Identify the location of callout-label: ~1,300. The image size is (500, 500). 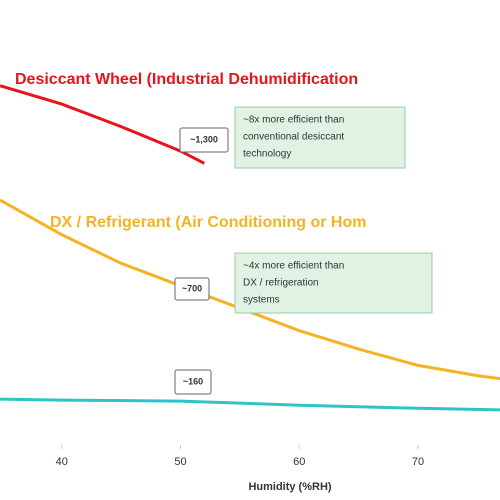
(204, 139).